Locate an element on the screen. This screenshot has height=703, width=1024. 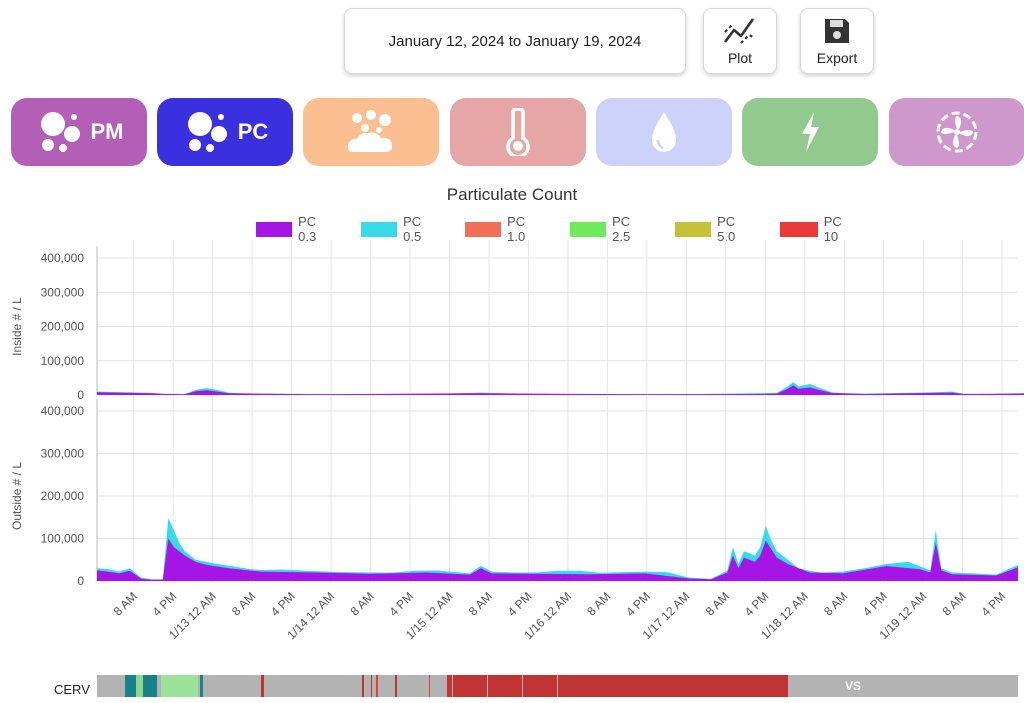
droplet-icon is located at coordinates (664, 132).